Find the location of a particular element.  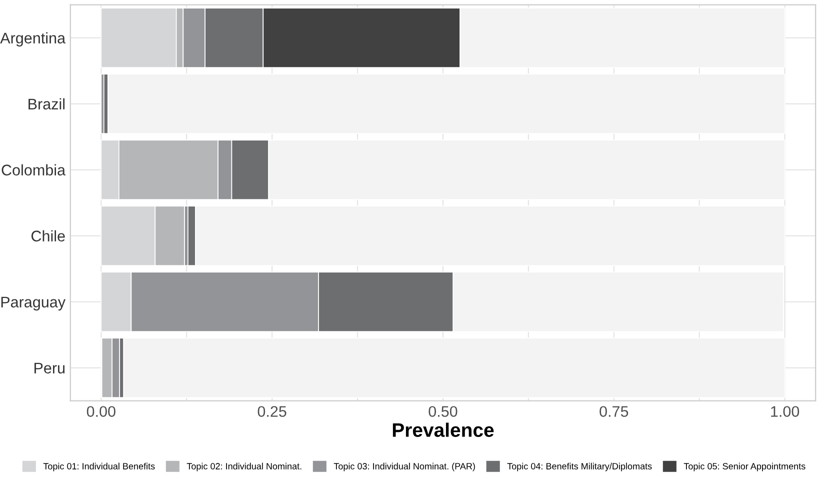

y-tick-label: Argentina is located at coordinates (33, 39).